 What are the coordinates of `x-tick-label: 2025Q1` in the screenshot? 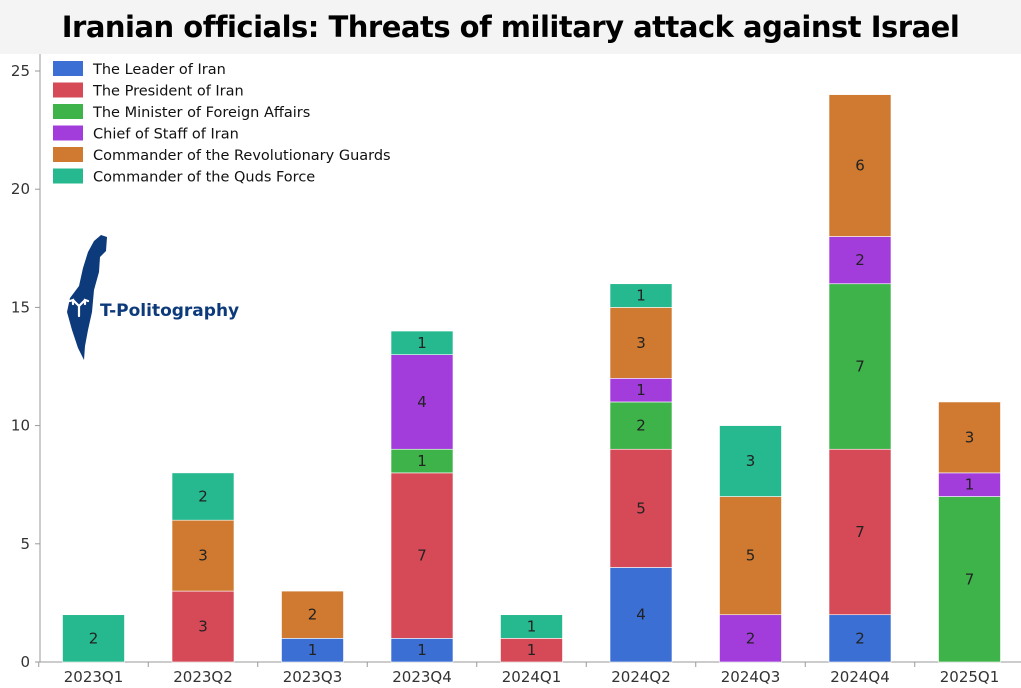 It's located at (970, 677).